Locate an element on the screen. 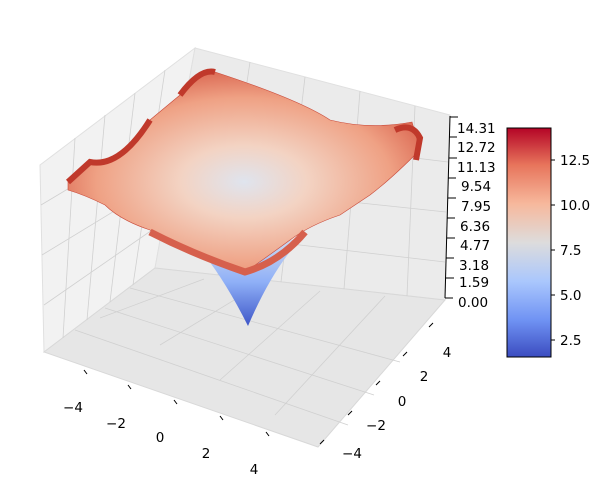 The width and height of the screenshot is (616, 487). y-axis: −4 −2 0 2 4 is located at coordinates (385, 392).